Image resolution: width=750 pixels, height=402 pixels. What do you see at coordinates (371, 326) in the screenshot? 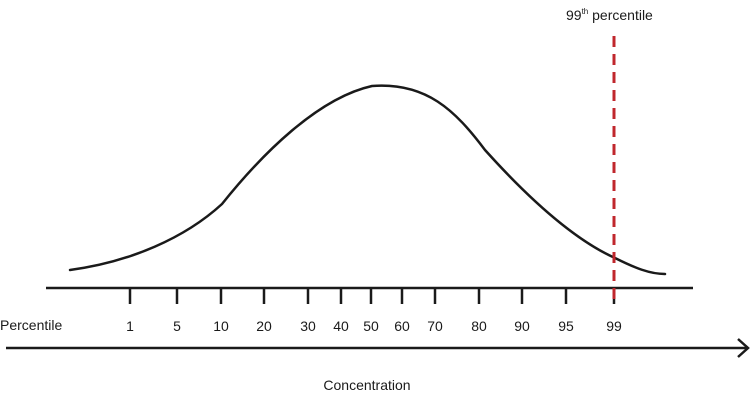
I see `percentile-tick-label-50: 50` at bounding box center [371, 326].